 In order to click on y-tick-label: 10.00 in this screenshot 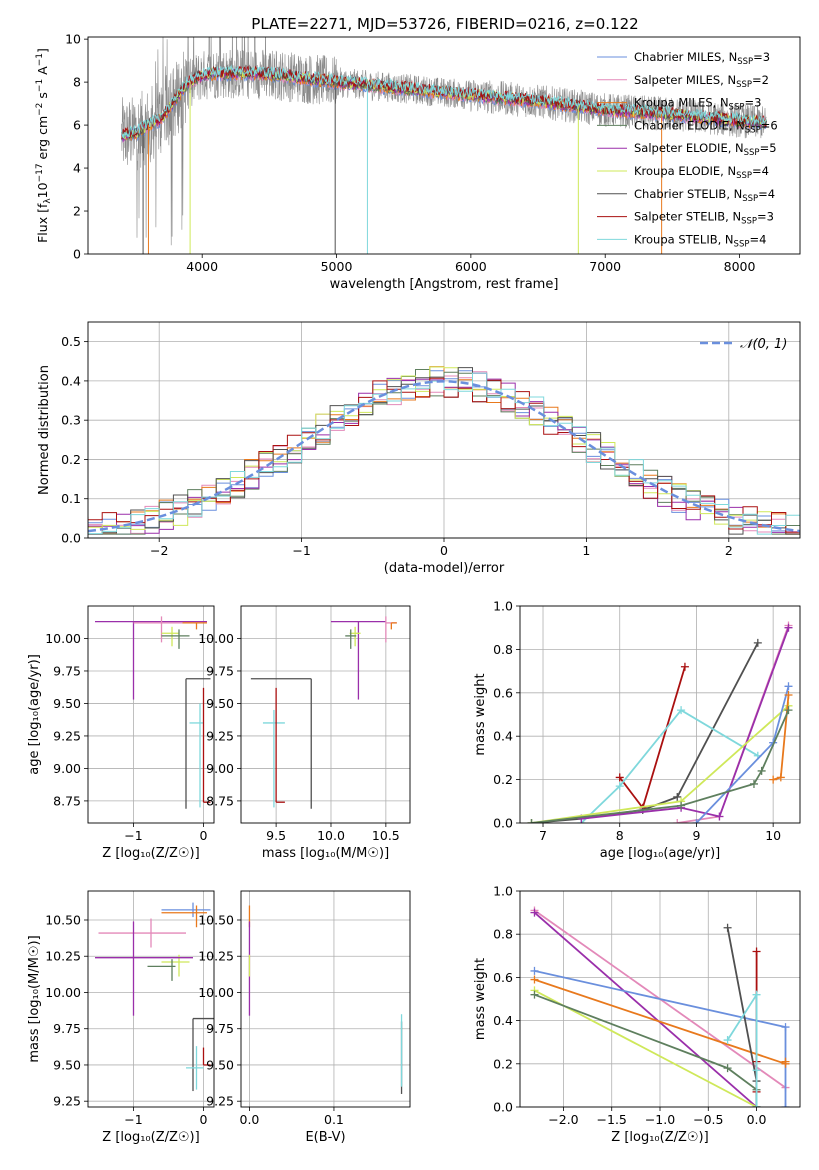, I will do `click(63, 638)`.